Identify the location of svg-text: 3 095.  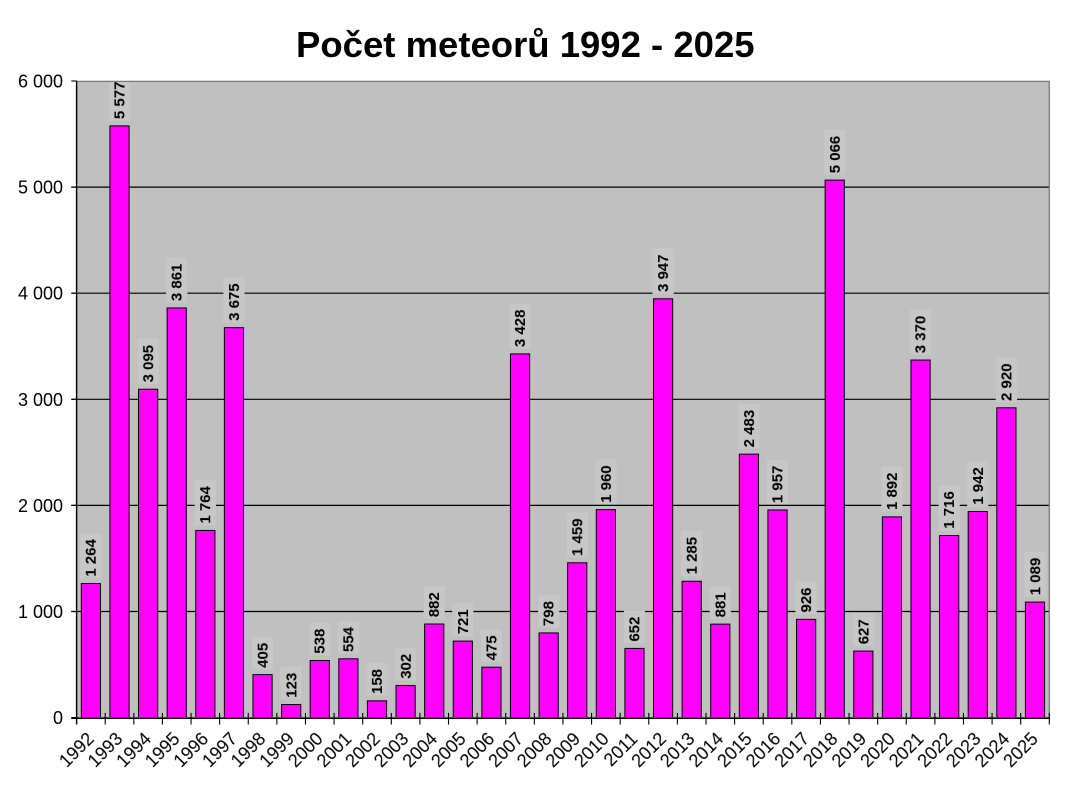
(148, 364).